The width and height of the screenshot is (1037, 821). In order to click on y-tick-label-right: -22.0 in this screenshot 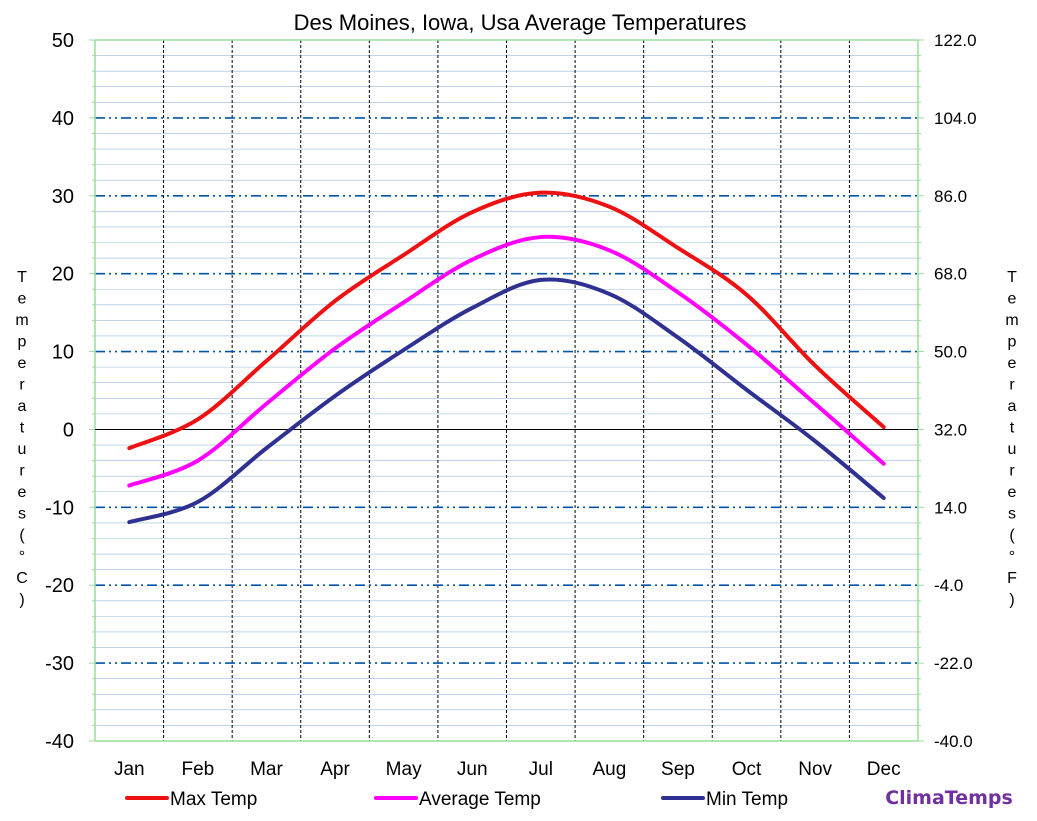, I will do `click(953, 663)`.